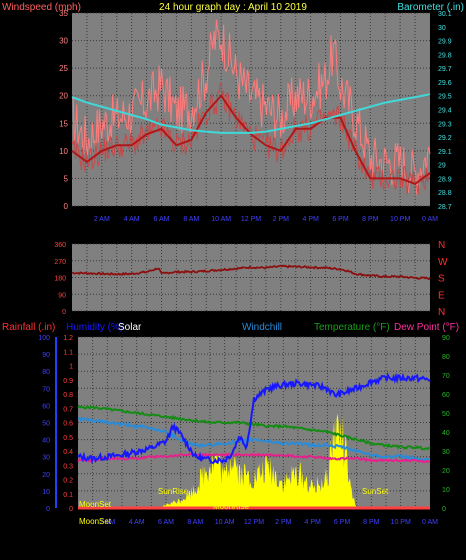  I want to click on temperature-y-tick: 50, so click(446, 414).